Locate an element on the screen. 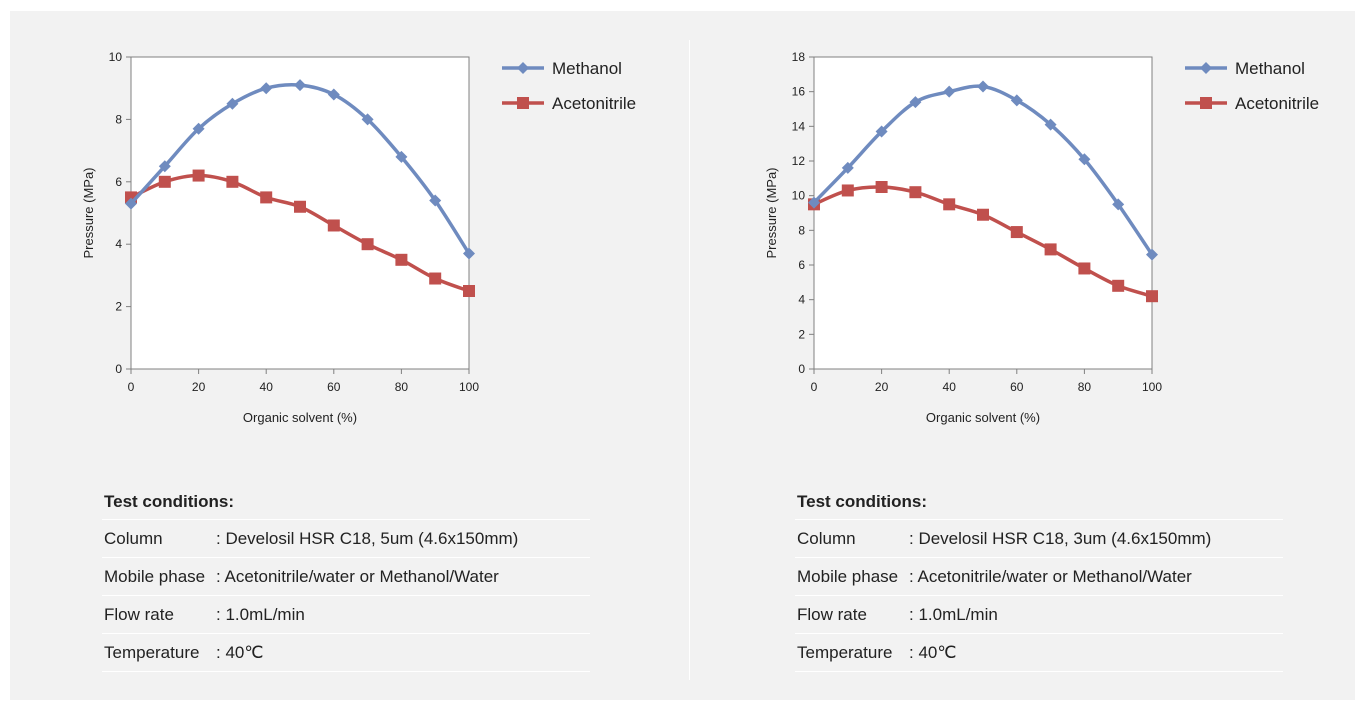 The height and width of the screenshot is (702, 1357). condition-value: : 40℃ is located at coordinates (240, 652).